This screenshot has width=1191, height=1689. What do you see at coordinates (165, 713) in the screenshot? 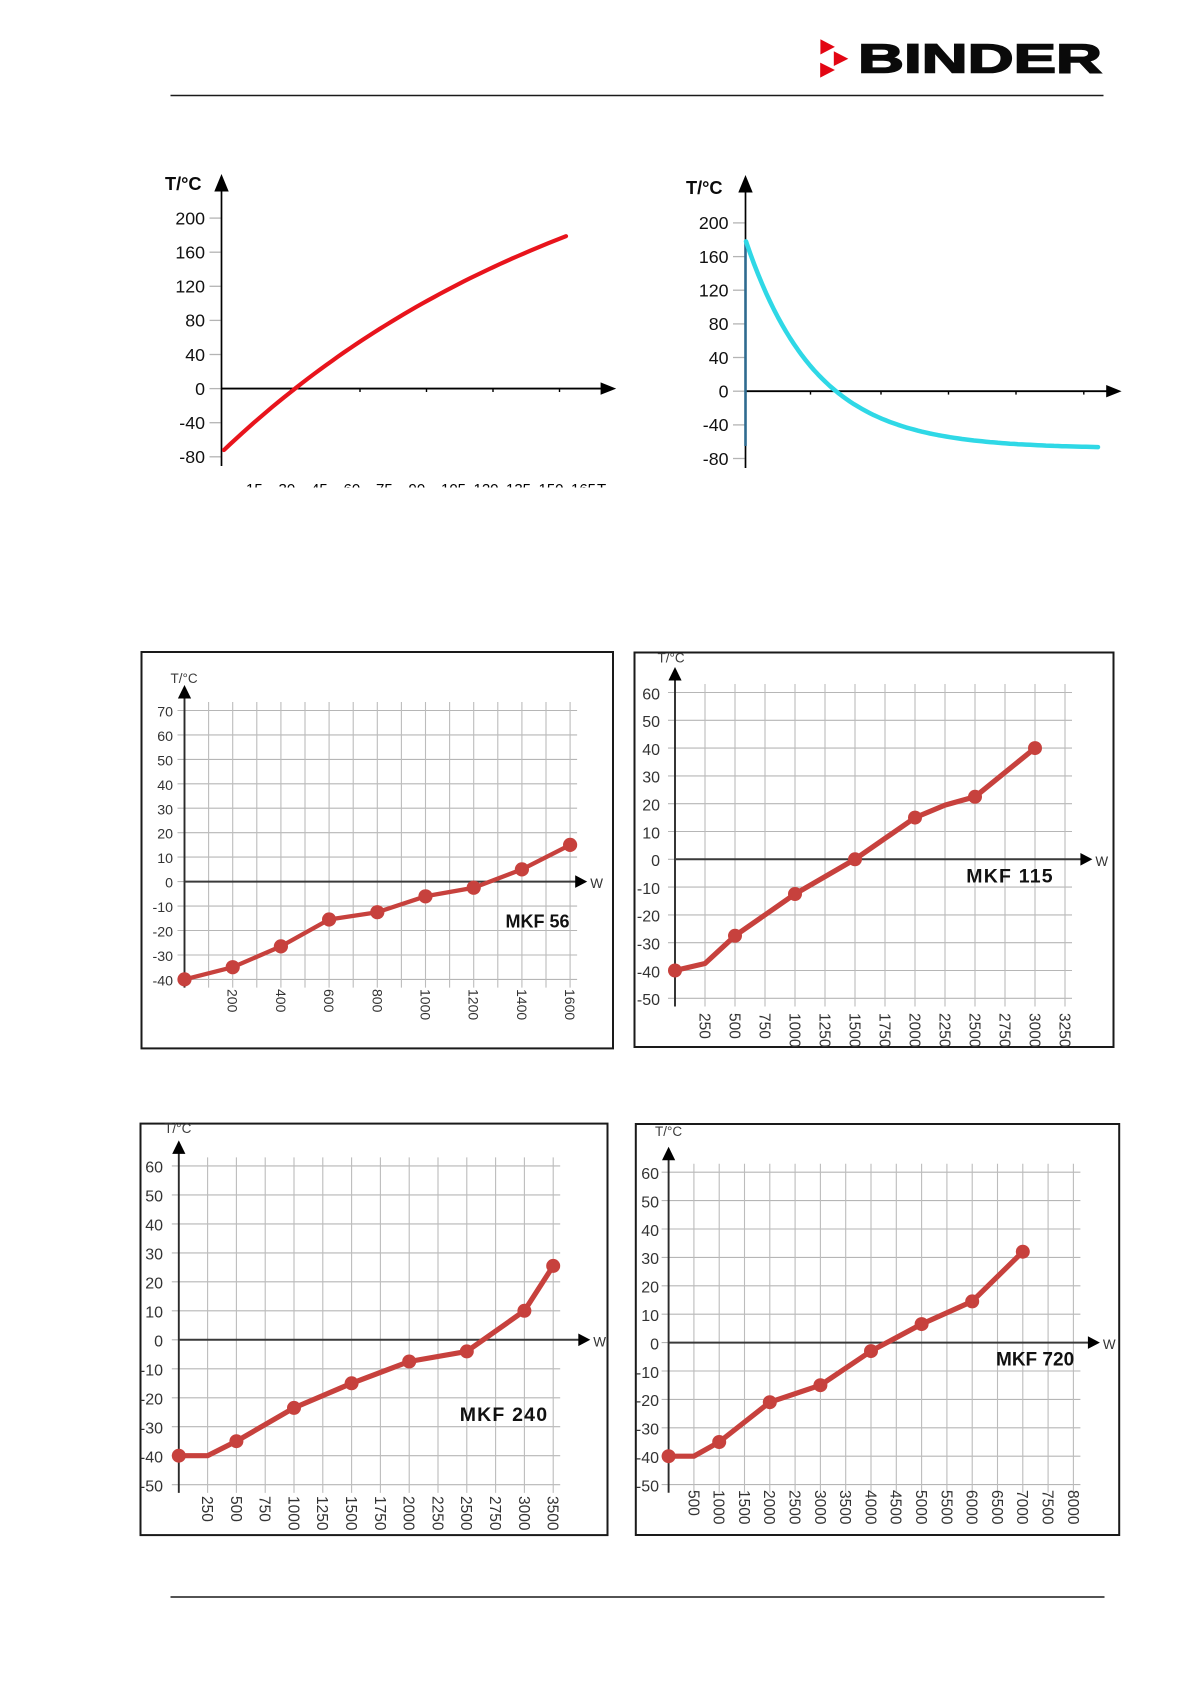
I see `svg-text: 70` at bounding box center [165, 713].